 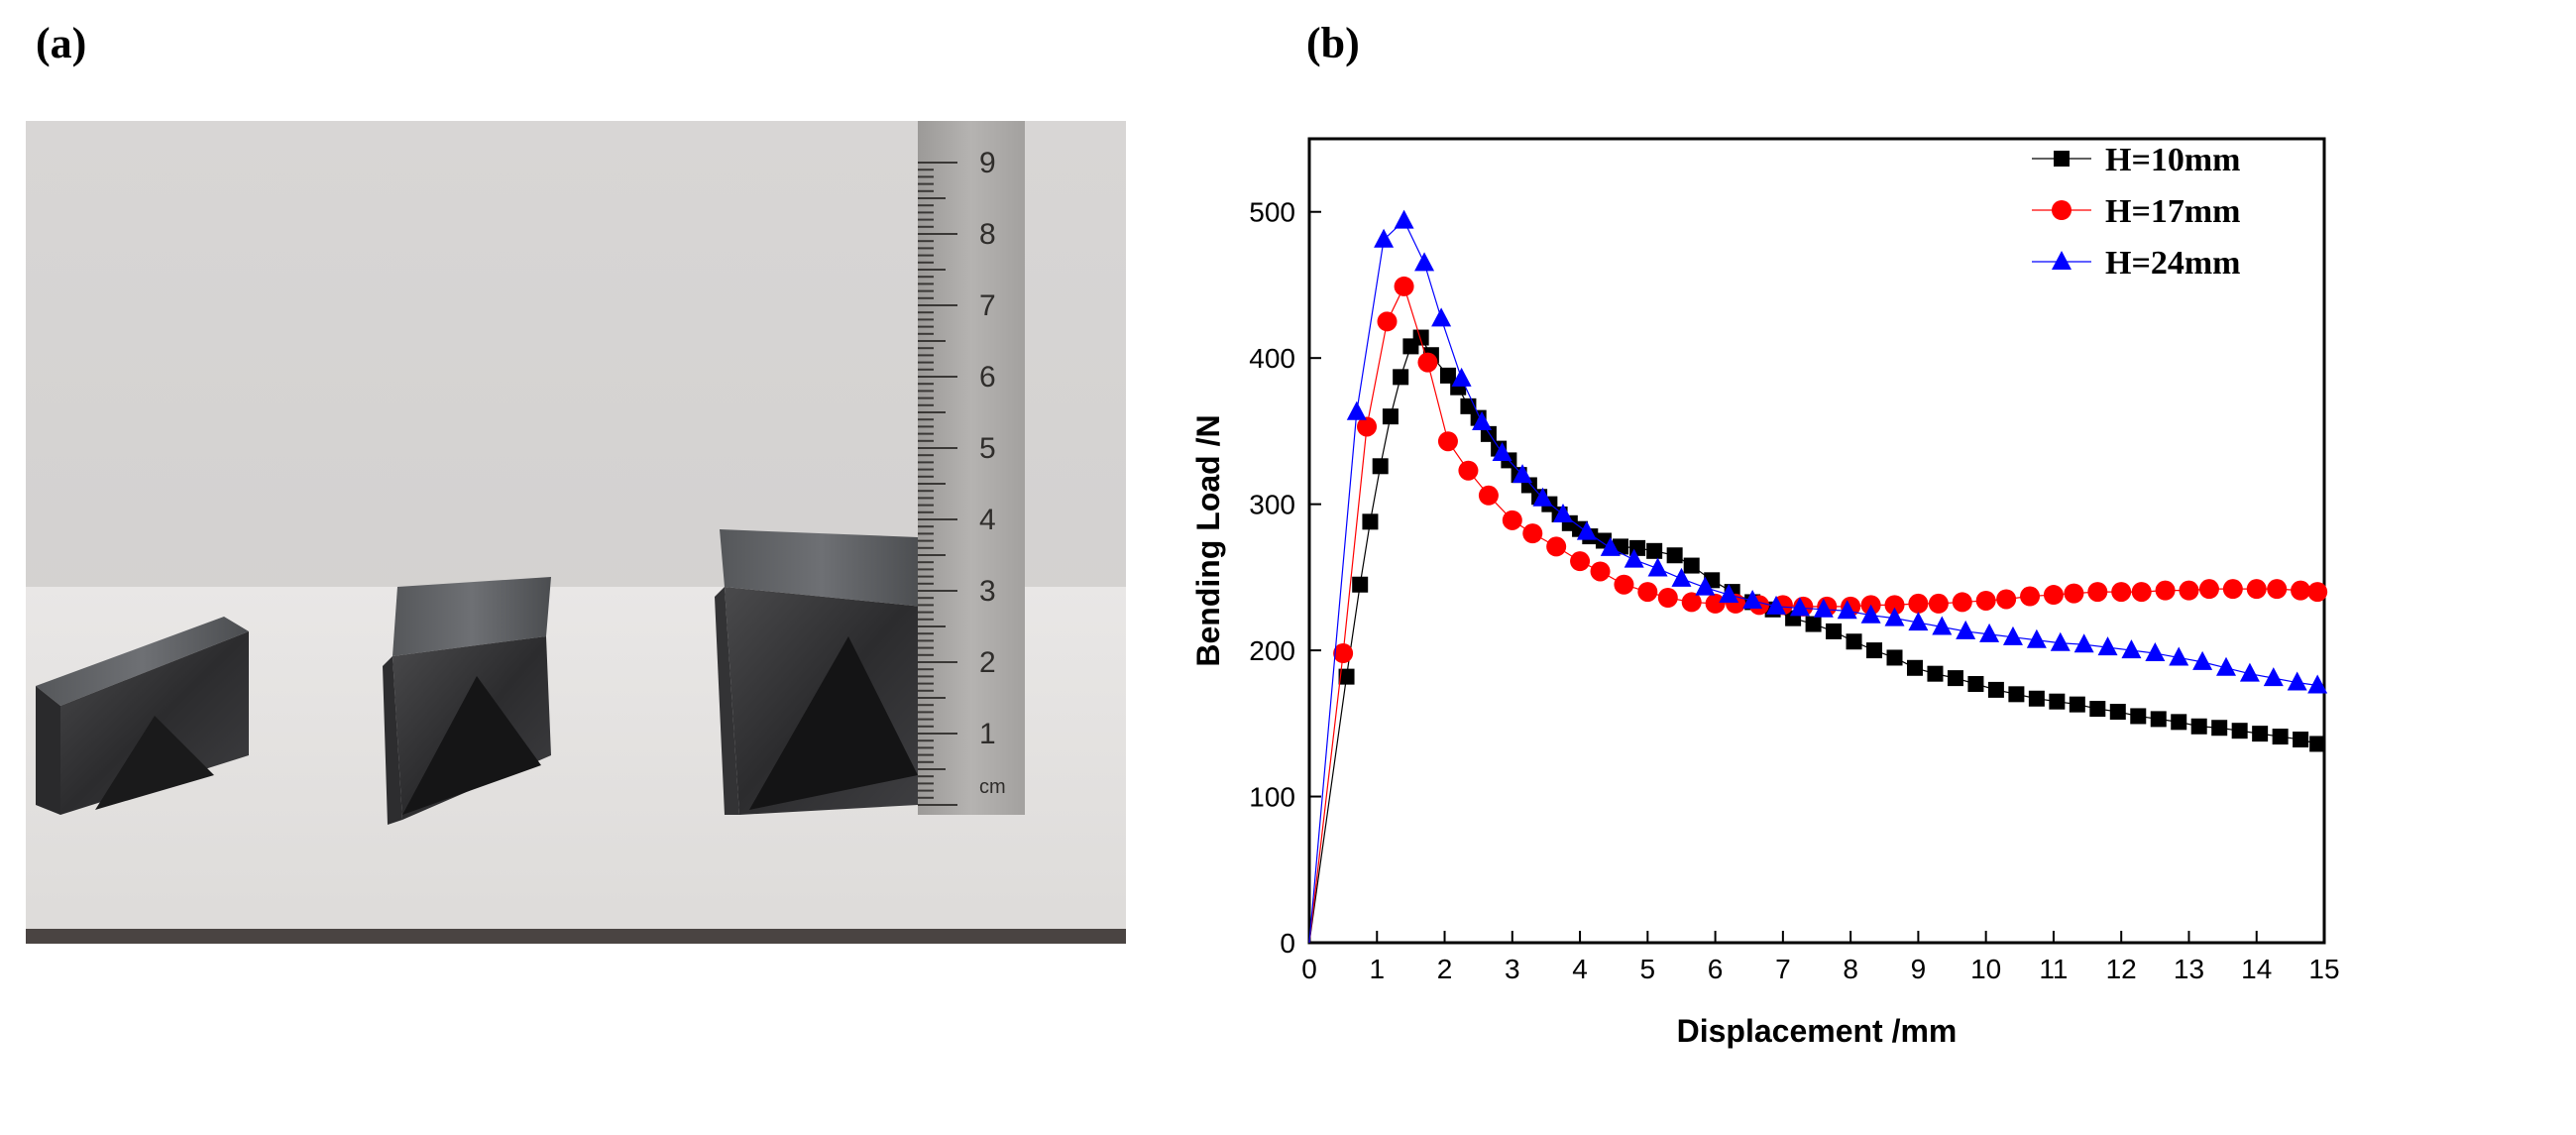 What do you see at coordinates (987, 591) in the screenshot?
I see `ruler-number: 3` at bounding box center [987, 591].